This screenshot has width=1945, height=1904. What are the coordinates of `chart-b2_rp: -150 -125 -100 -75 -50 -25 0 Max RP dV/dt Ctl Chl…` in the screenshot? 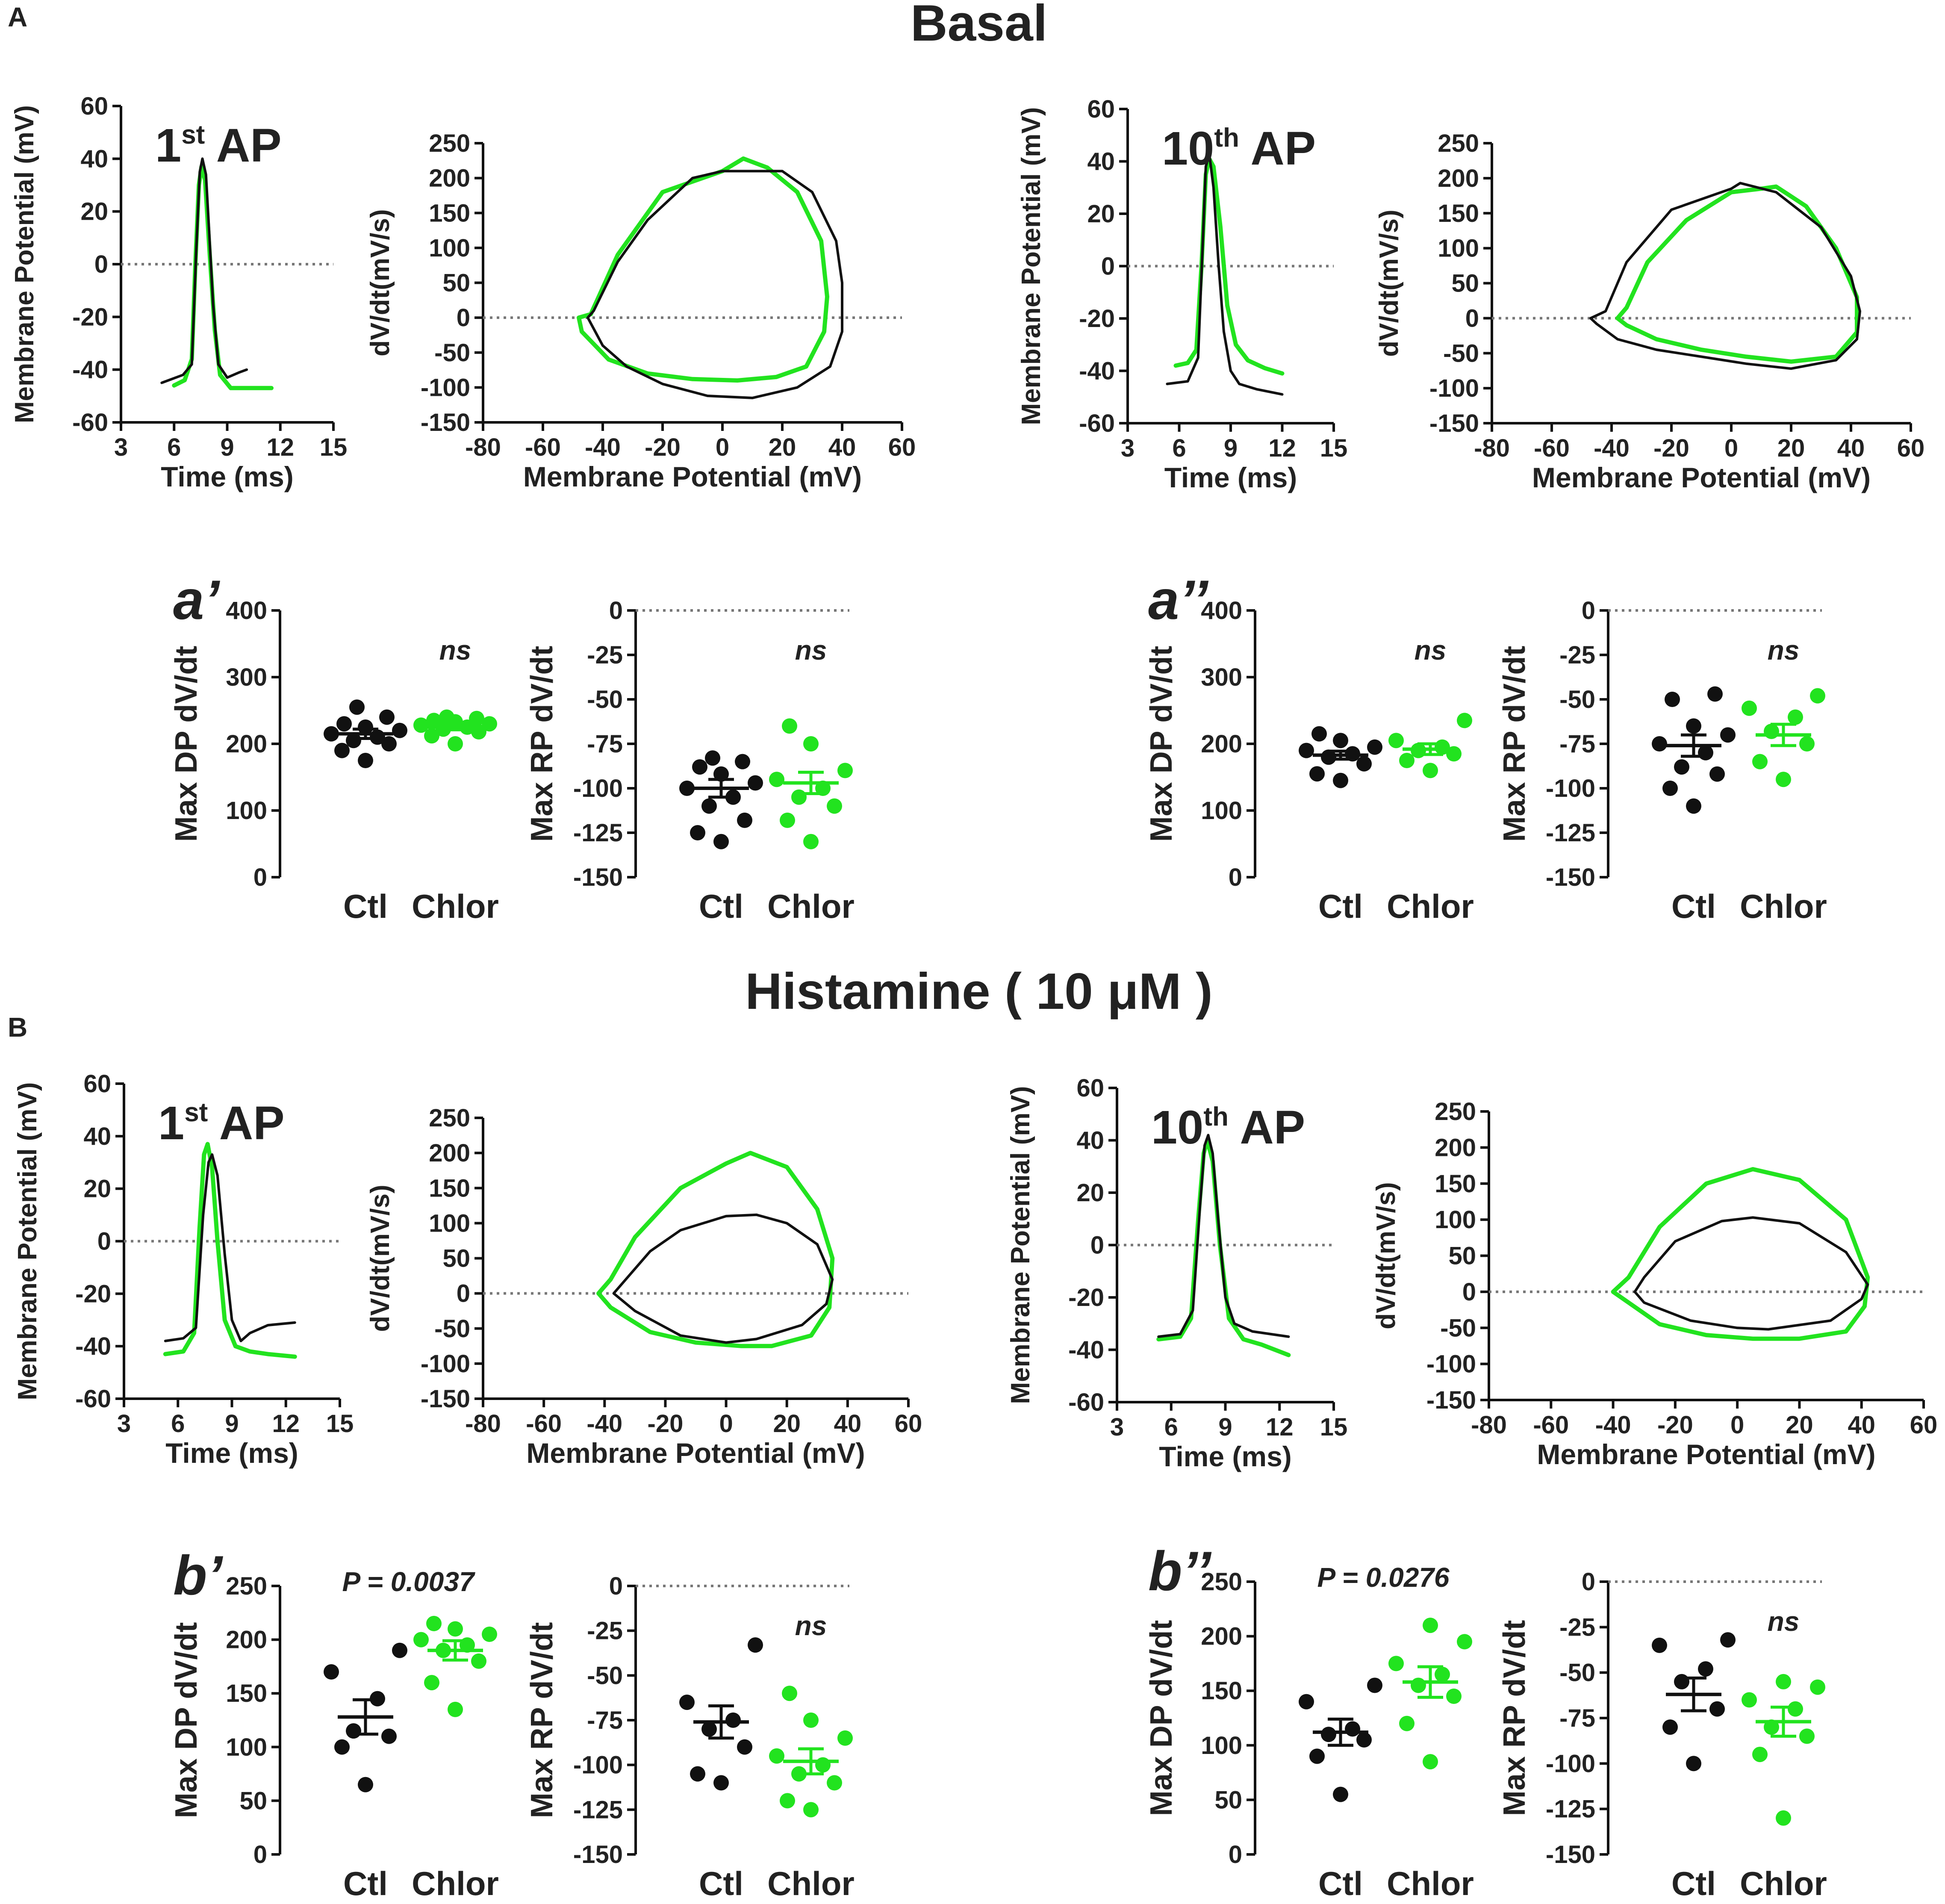 It's located at (1662, 1735).